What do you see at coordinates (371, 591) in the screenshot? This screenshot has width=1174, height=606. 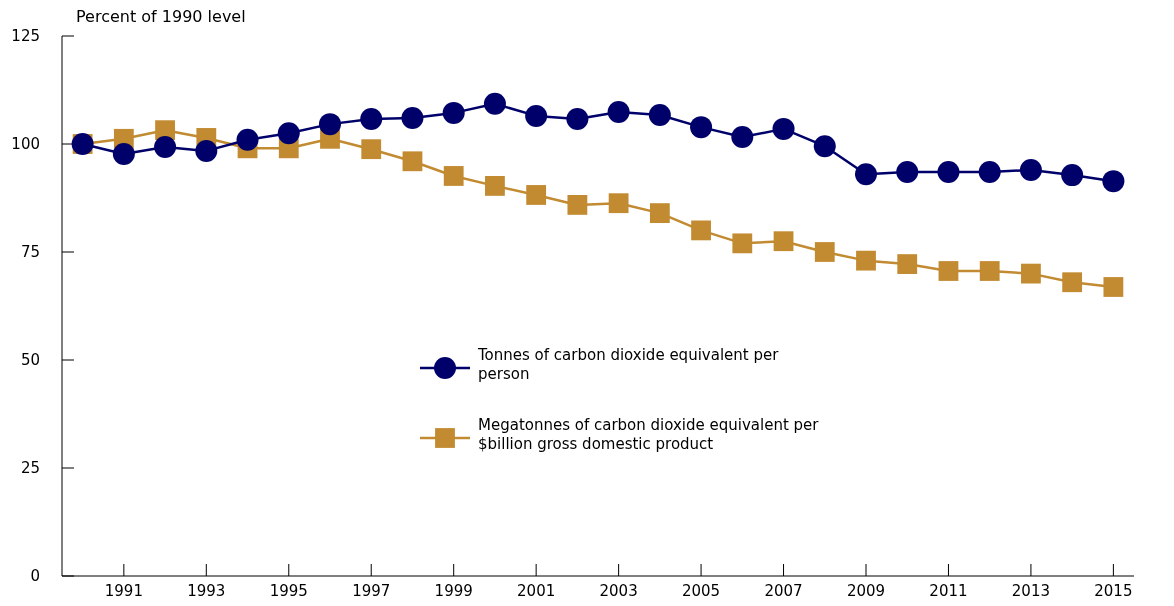 I see `x-tick-label: 1997` at bounding box center [371, 591].